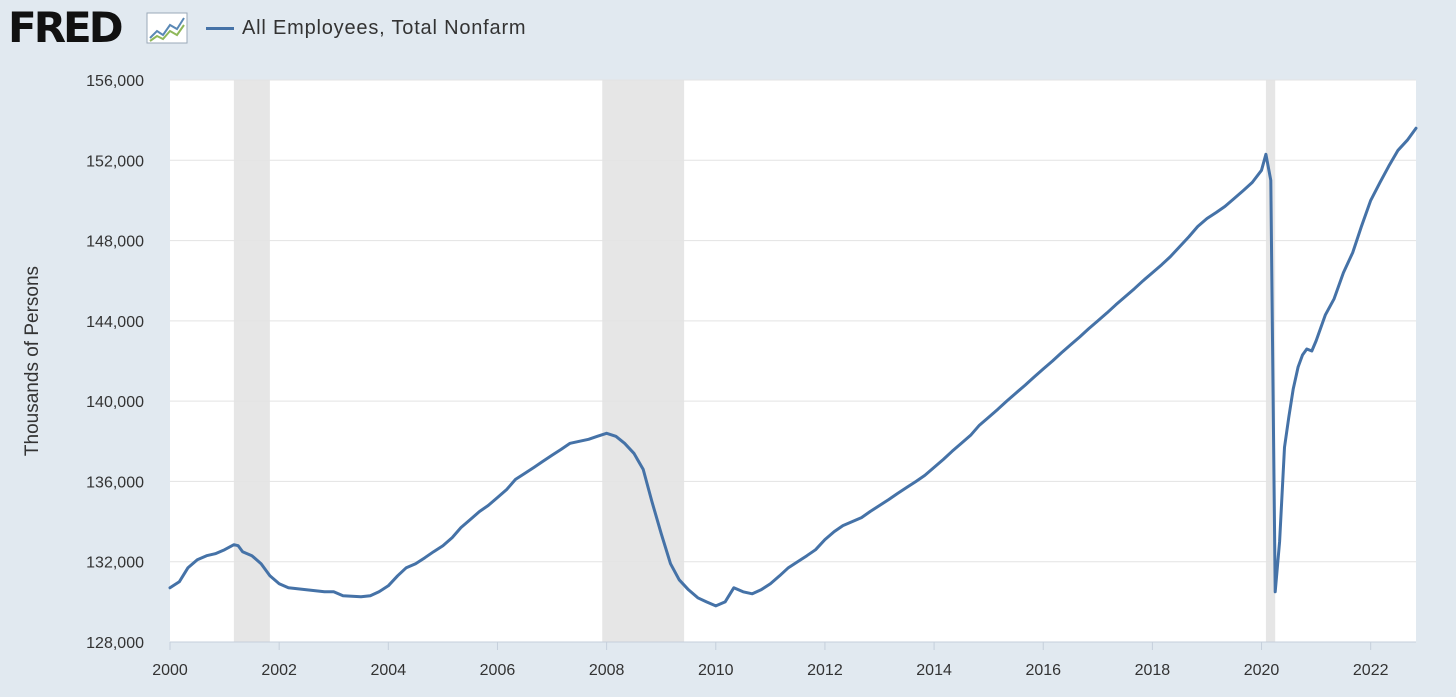 The image size is (1456, 697). What do you see at coordinates (1153, 670) in the screenshot?
I see `x-tick-label: 2018` at bounding box center [1153, 670].